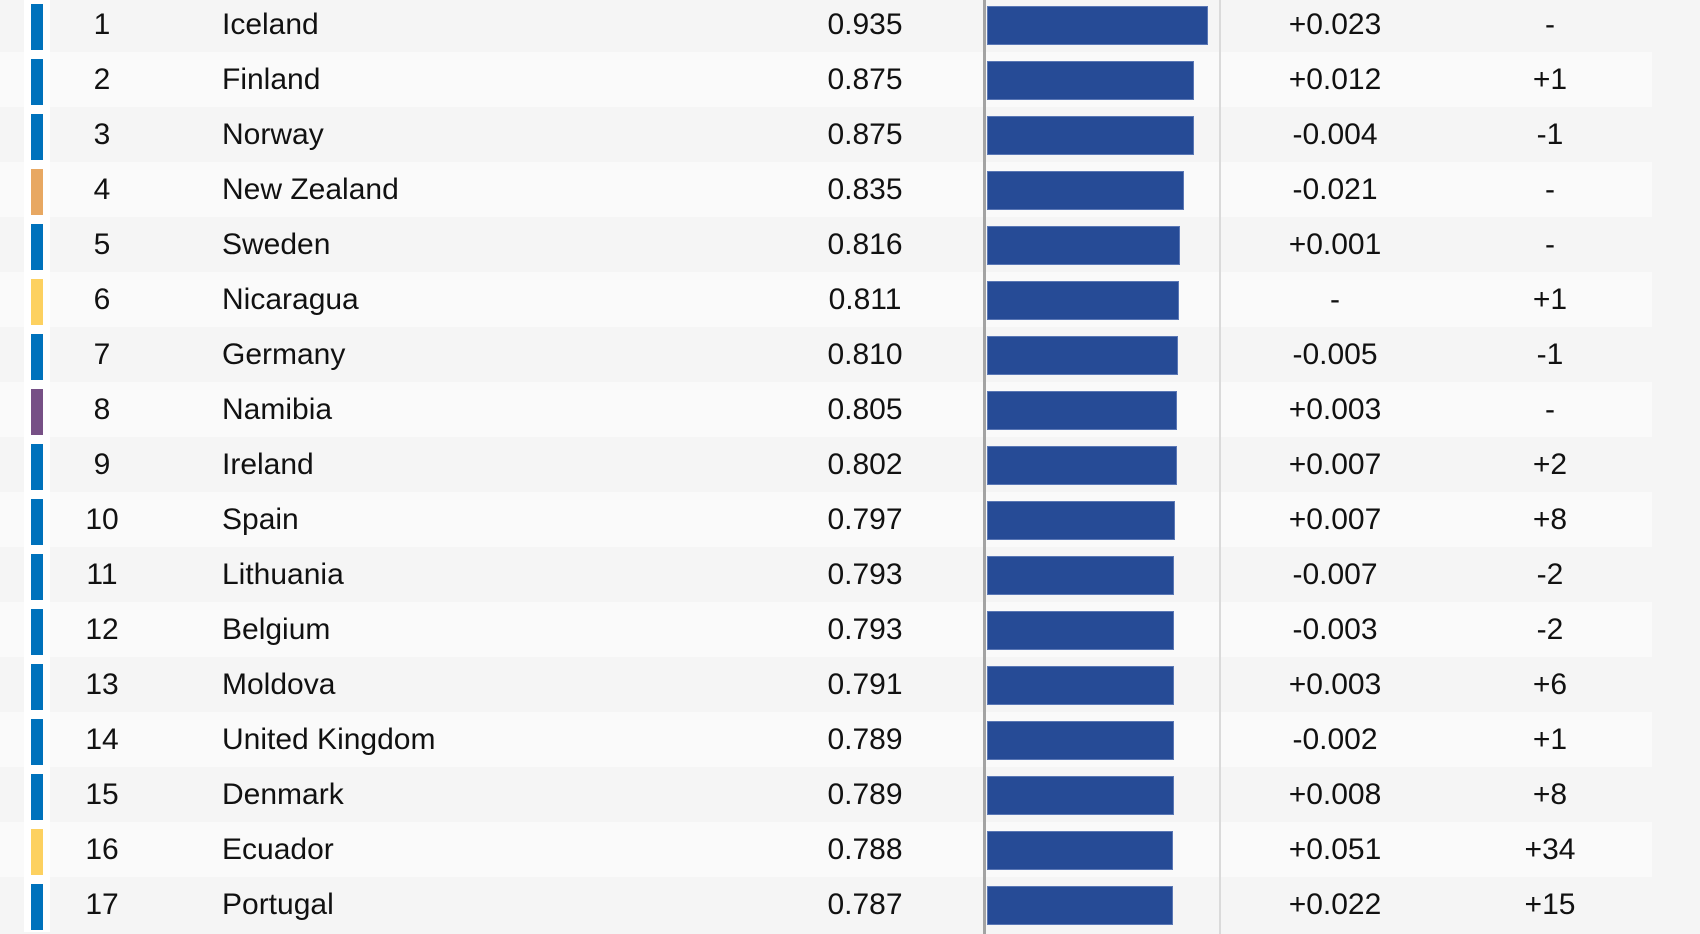  What do you see at coordinates (102, 904) in the screenshot?
I see `rank-cell: 17` at bounding box center [102, 904].